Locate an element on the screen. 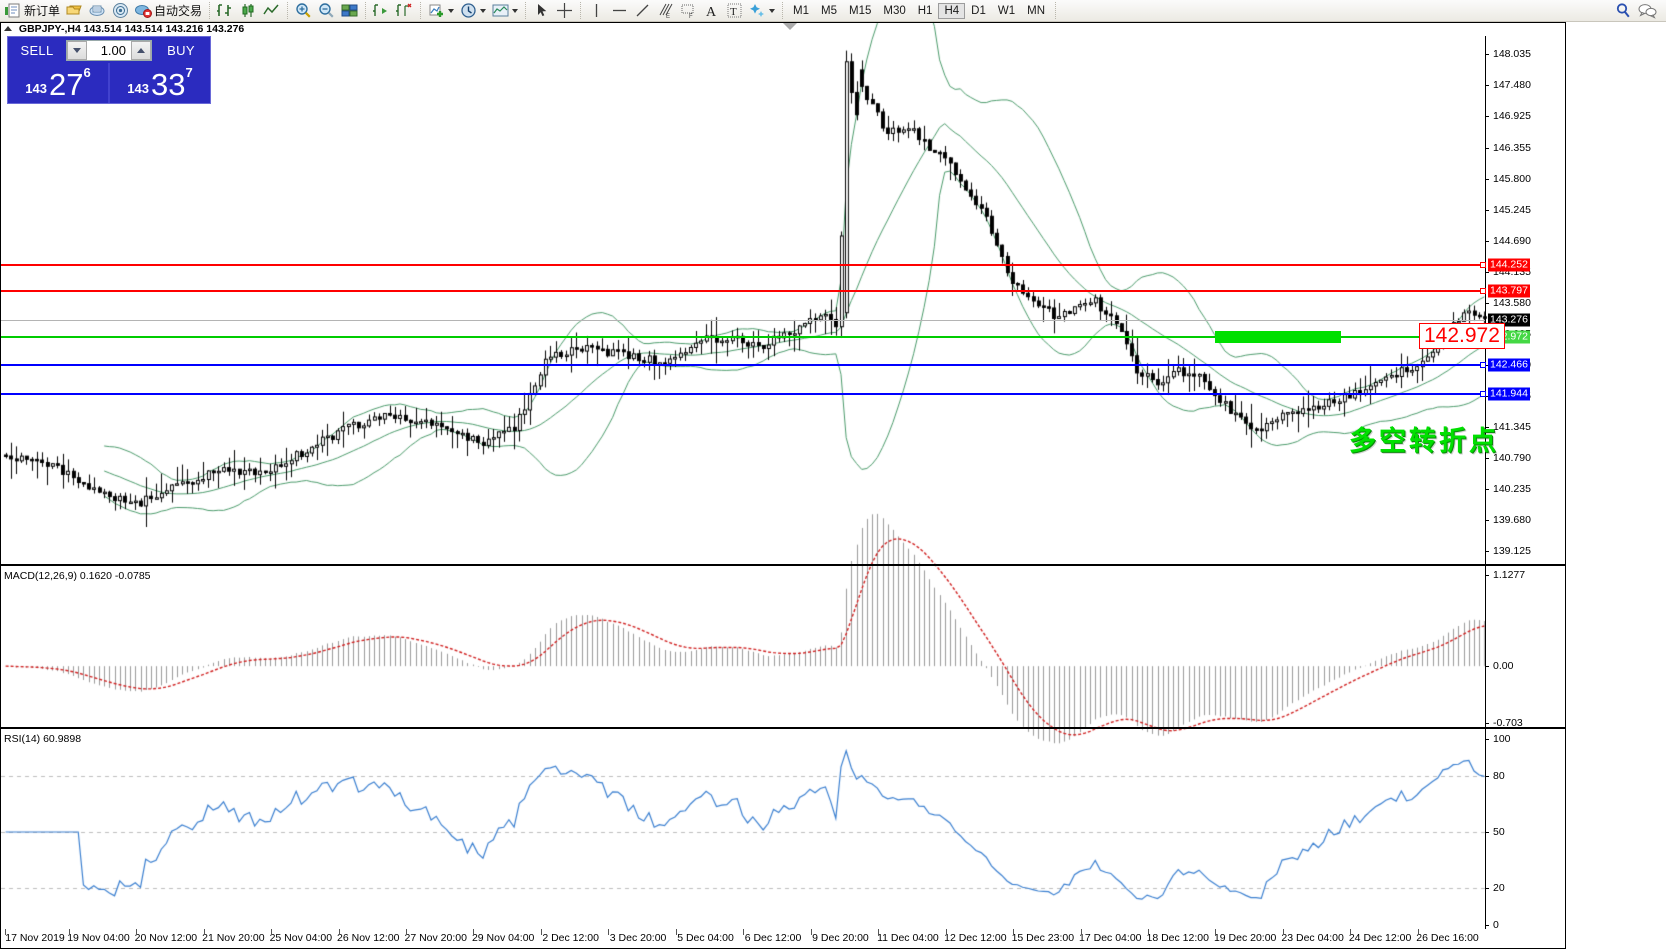 The image size is (1666, 949). time-axis-label: 18 Dec 12:00 is located at coordinates (1177, 938).